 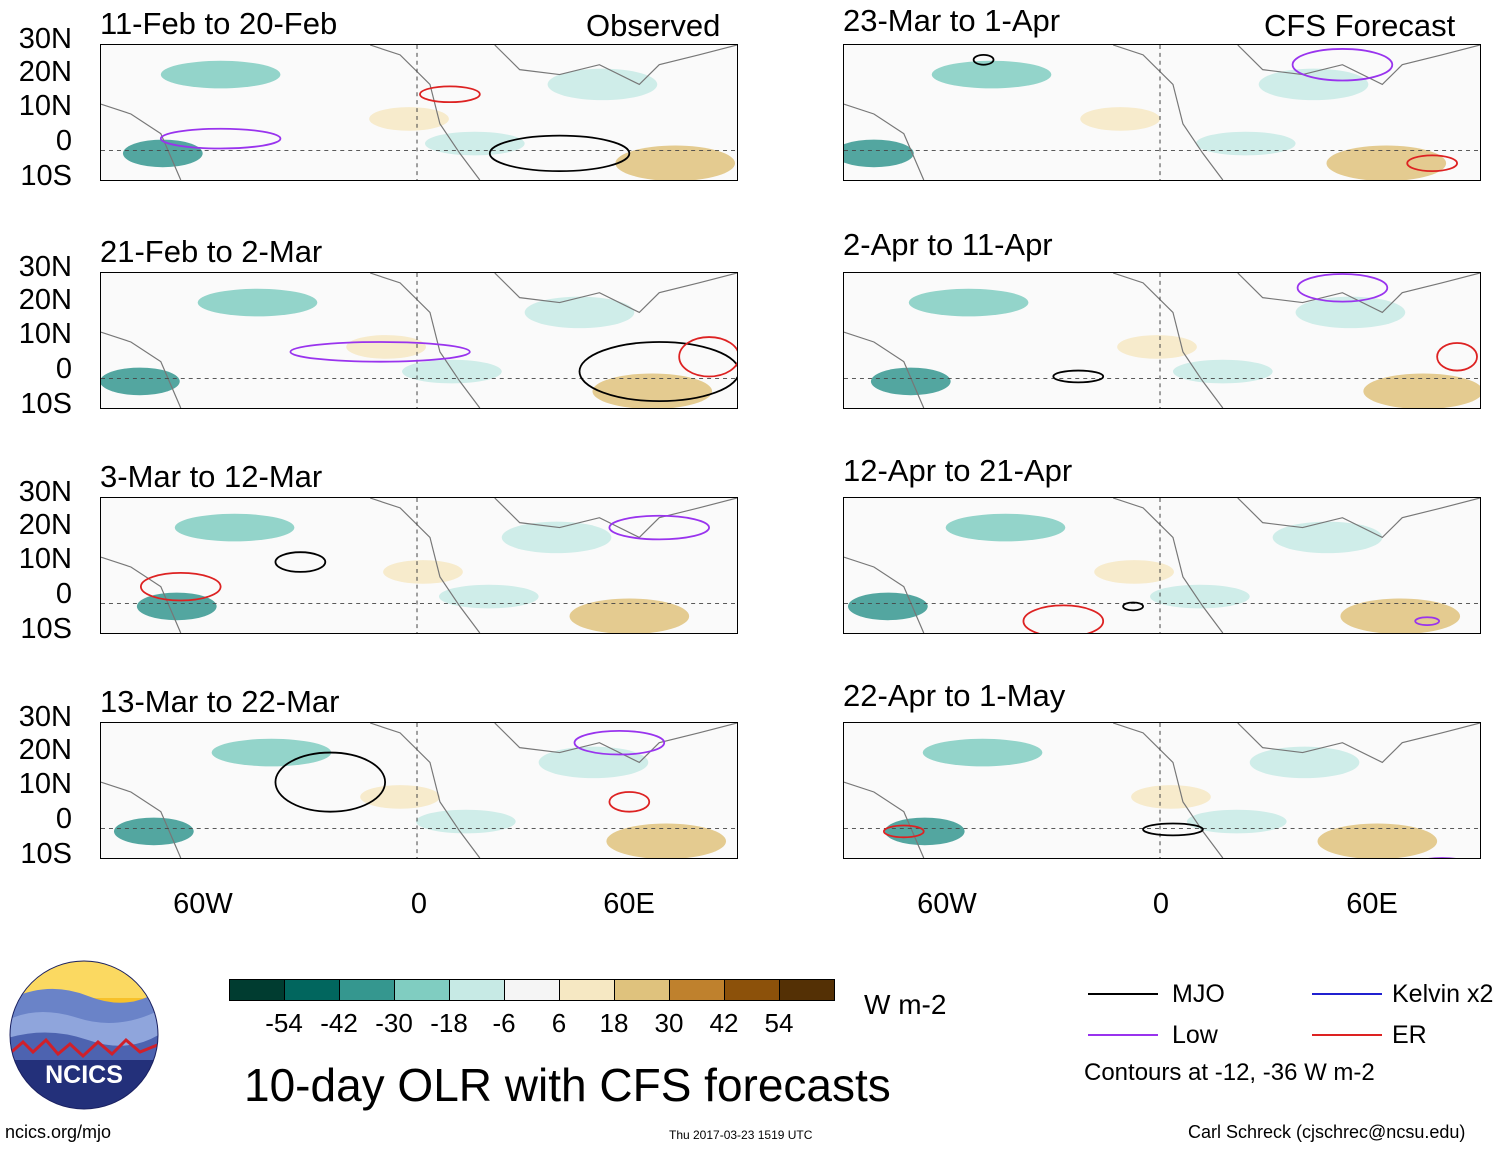 I want to click on legend-mjo-line, so click(x=1123, y=994).